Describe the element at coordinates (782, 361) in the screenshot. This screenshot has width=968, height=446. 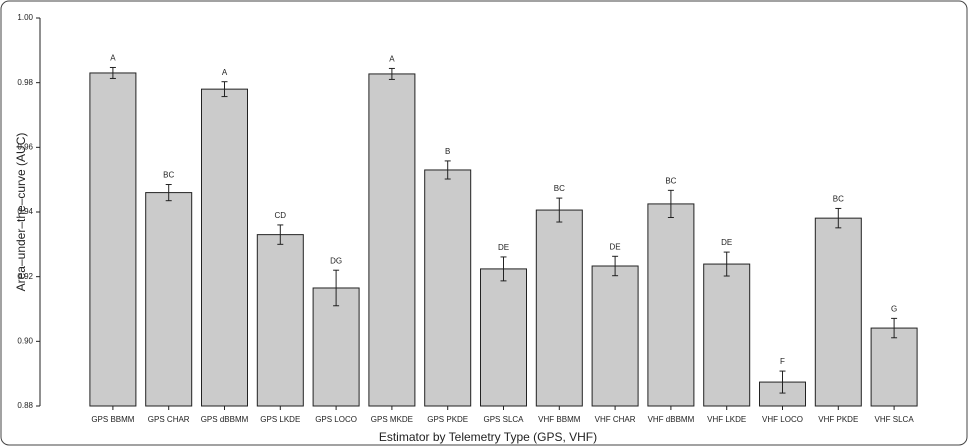
I see `group-letter: F` at that location.